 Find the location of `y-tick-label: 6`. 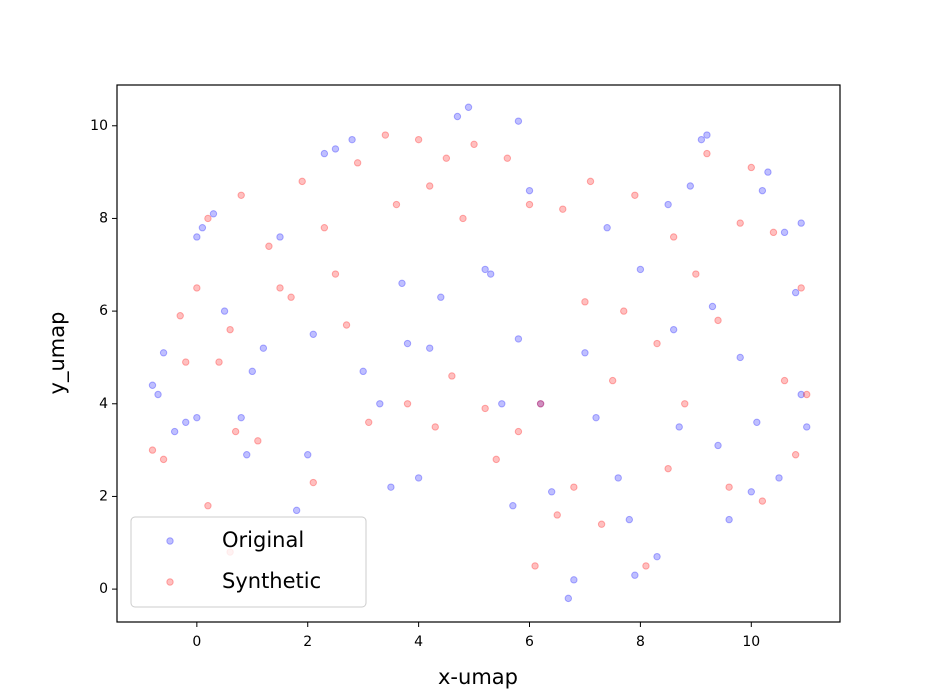

y-tick-label: 6 is located at coordinates (103, 311).